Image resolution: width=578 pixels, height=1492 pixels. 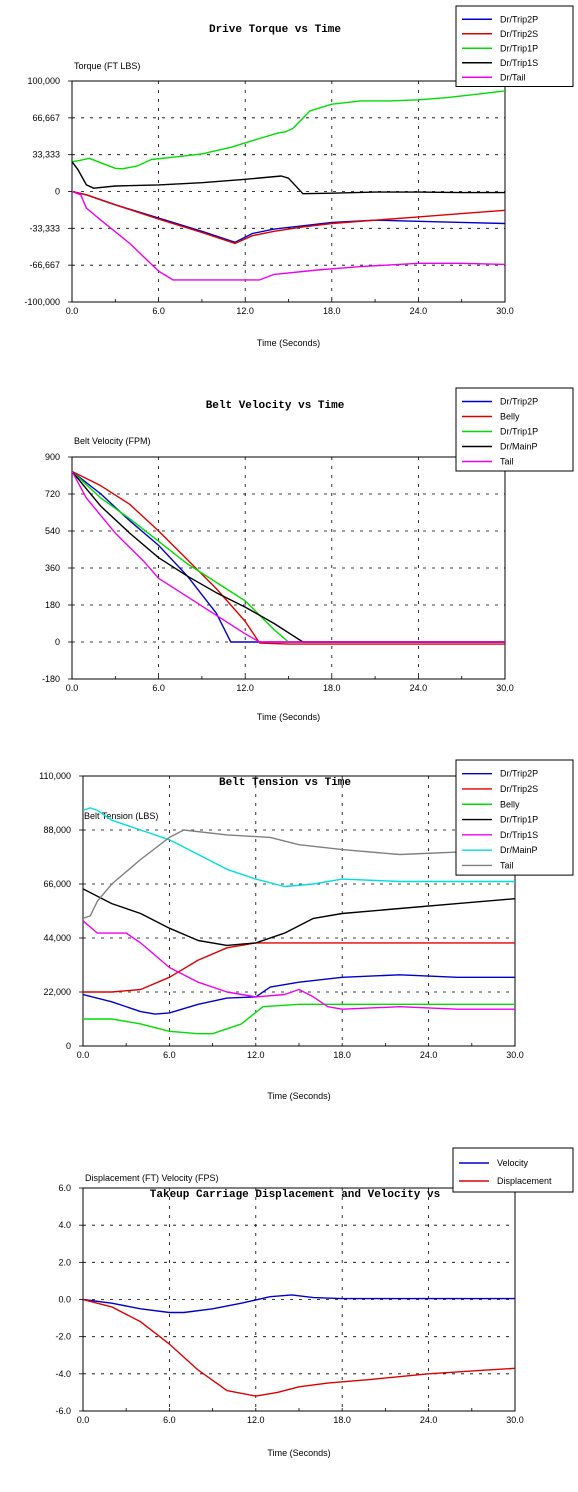 What do you see at coordinates (52, 531) in the screenshot?
I see `y-tick-label: 540` at bounding box center [52, 531].